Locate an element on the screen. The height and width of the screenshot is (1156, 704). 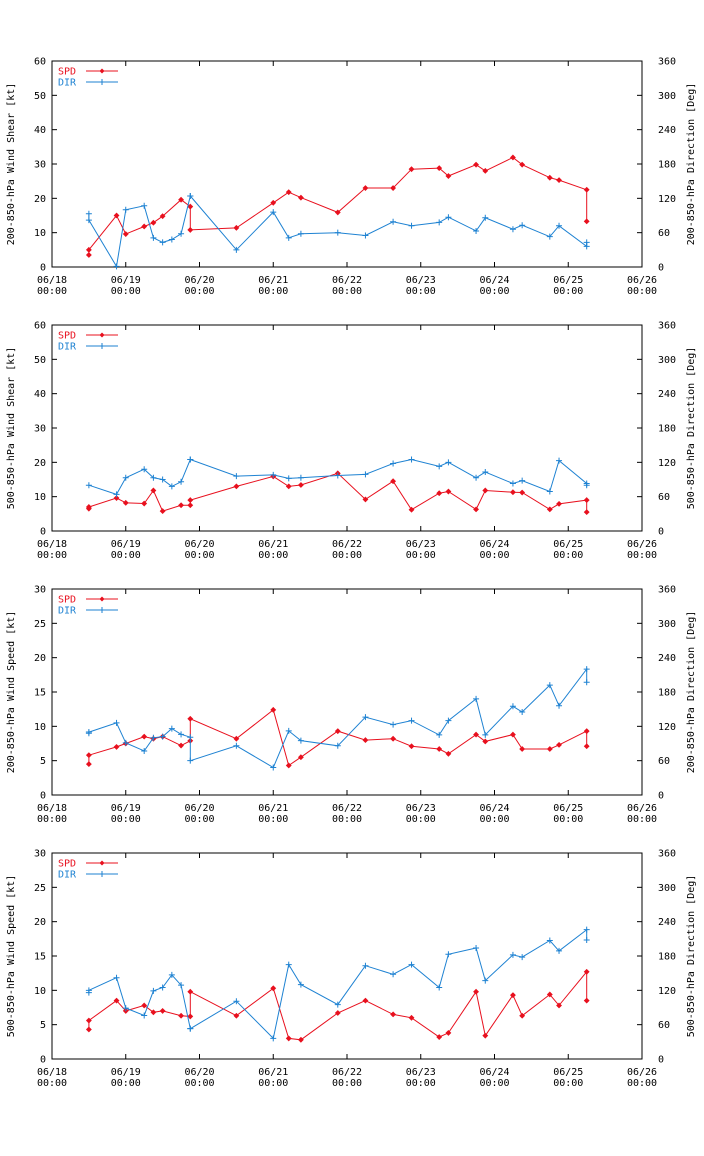
y2-tick-label: 360 is located at coordinates (667, 326).